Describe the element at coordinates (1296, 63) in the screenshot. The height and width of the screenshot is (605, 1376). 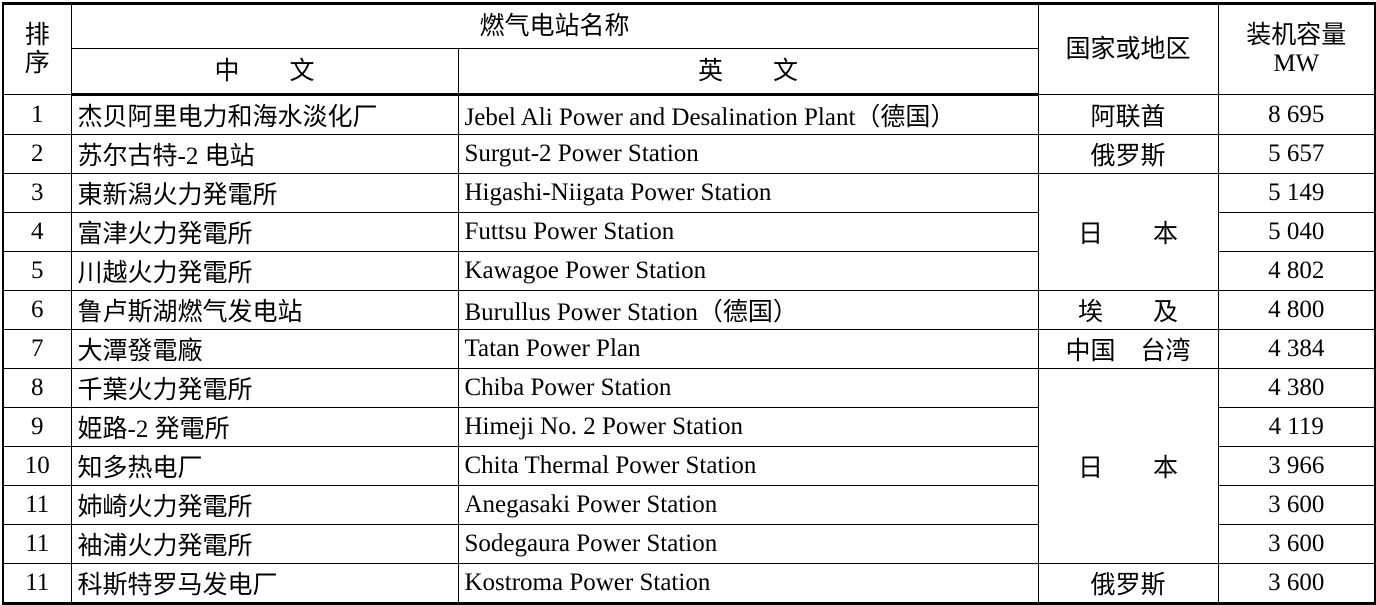
I see `header-capacity-unit: MW` at that location.